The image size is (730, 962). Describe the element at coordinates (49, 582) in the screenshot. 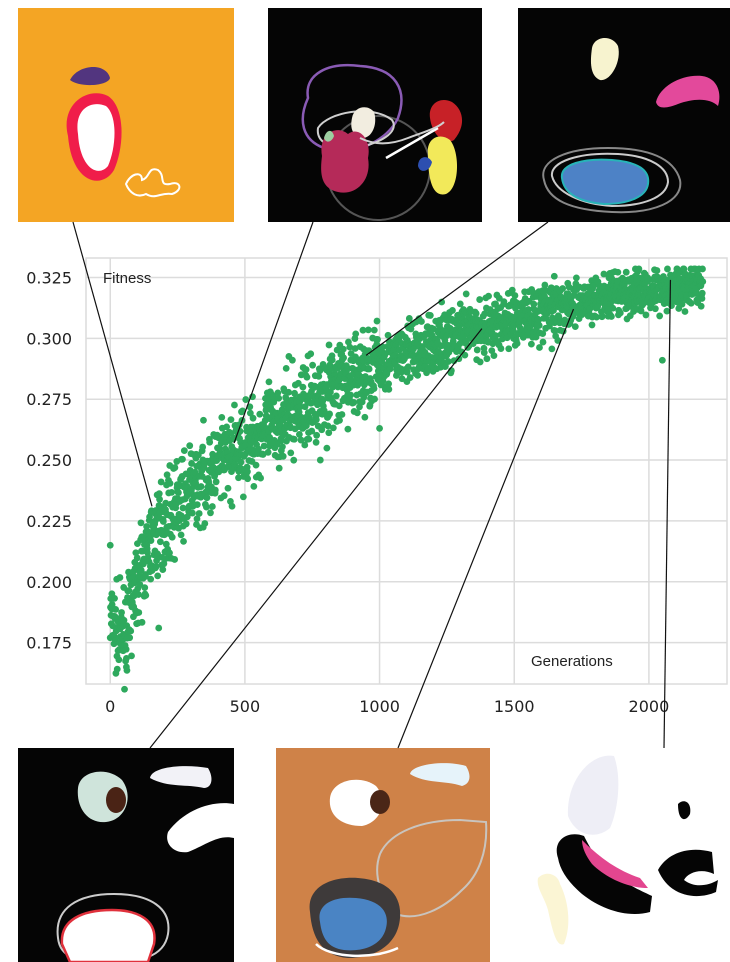

I see `y-tick-label: 0.200` at that location.